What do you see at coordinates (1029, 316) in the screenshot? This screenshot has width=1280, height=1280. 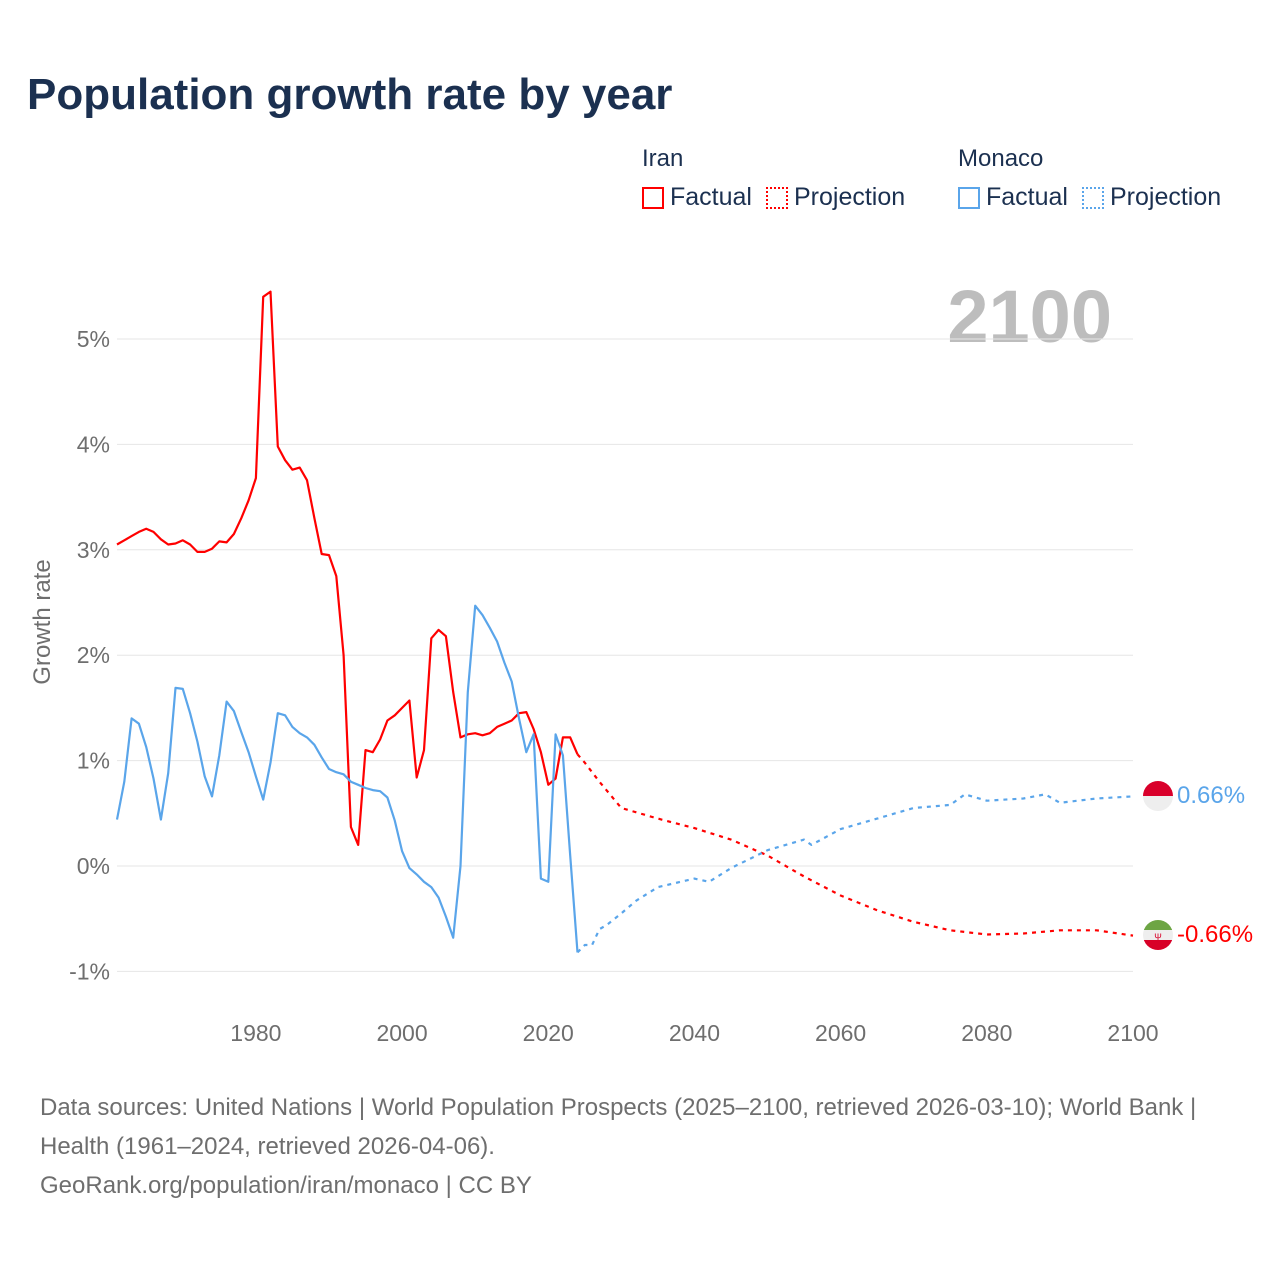 I see `year-watermark: 2100` at bounding box center [1029, 316].